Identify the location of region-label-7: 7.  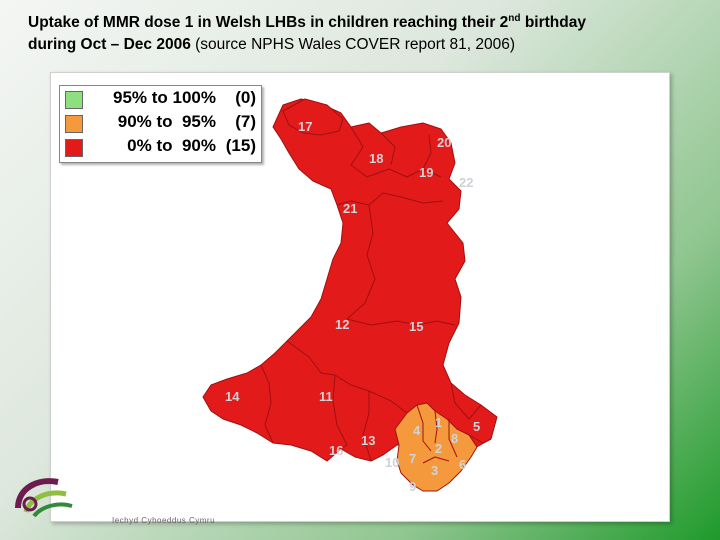
(412, 458).